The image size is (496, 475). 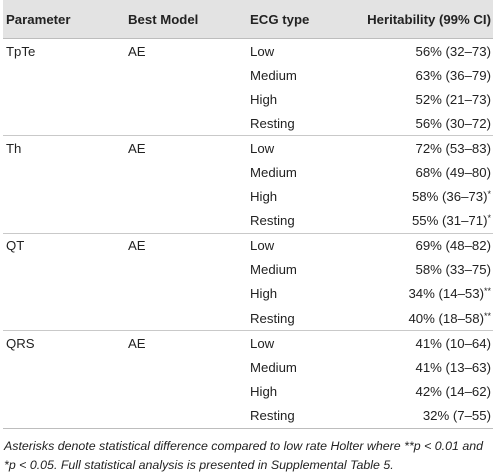 What do you see at coordinates (429, 19) in the screenshot?
I see `header-heritability: Heritability (99% CI)` at bounding box center [429, 19].